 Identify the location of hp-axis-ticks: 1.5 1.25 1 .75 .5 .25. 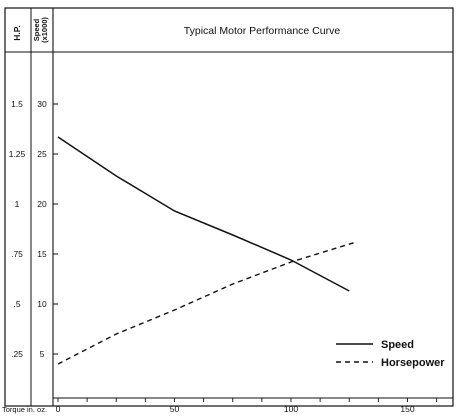
(17, 229).